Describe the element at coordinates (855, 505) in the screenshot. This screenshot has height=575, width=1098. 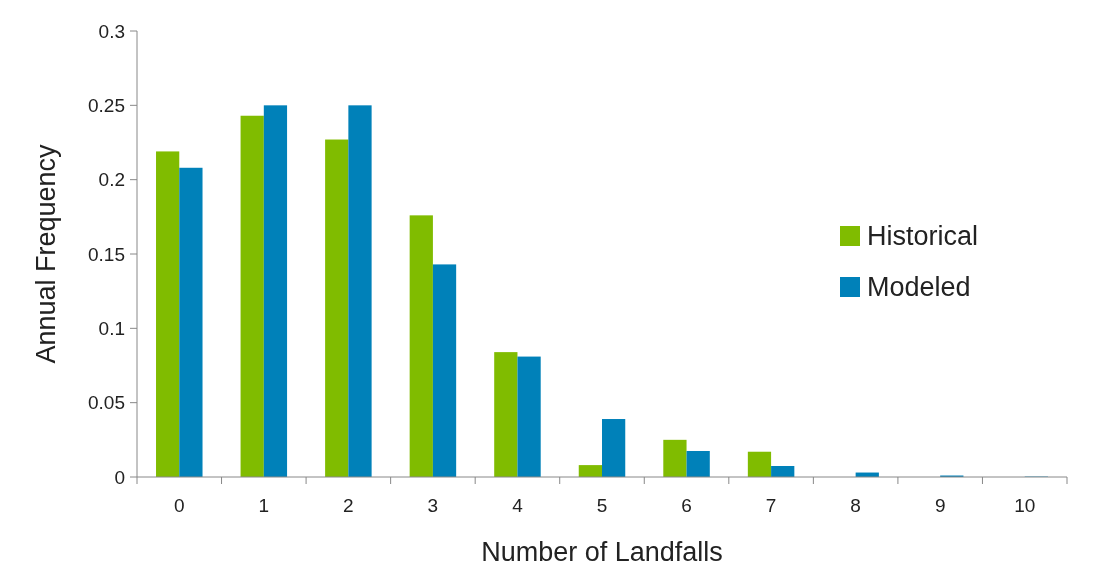
I see `x-tick-label: 8` at that location.